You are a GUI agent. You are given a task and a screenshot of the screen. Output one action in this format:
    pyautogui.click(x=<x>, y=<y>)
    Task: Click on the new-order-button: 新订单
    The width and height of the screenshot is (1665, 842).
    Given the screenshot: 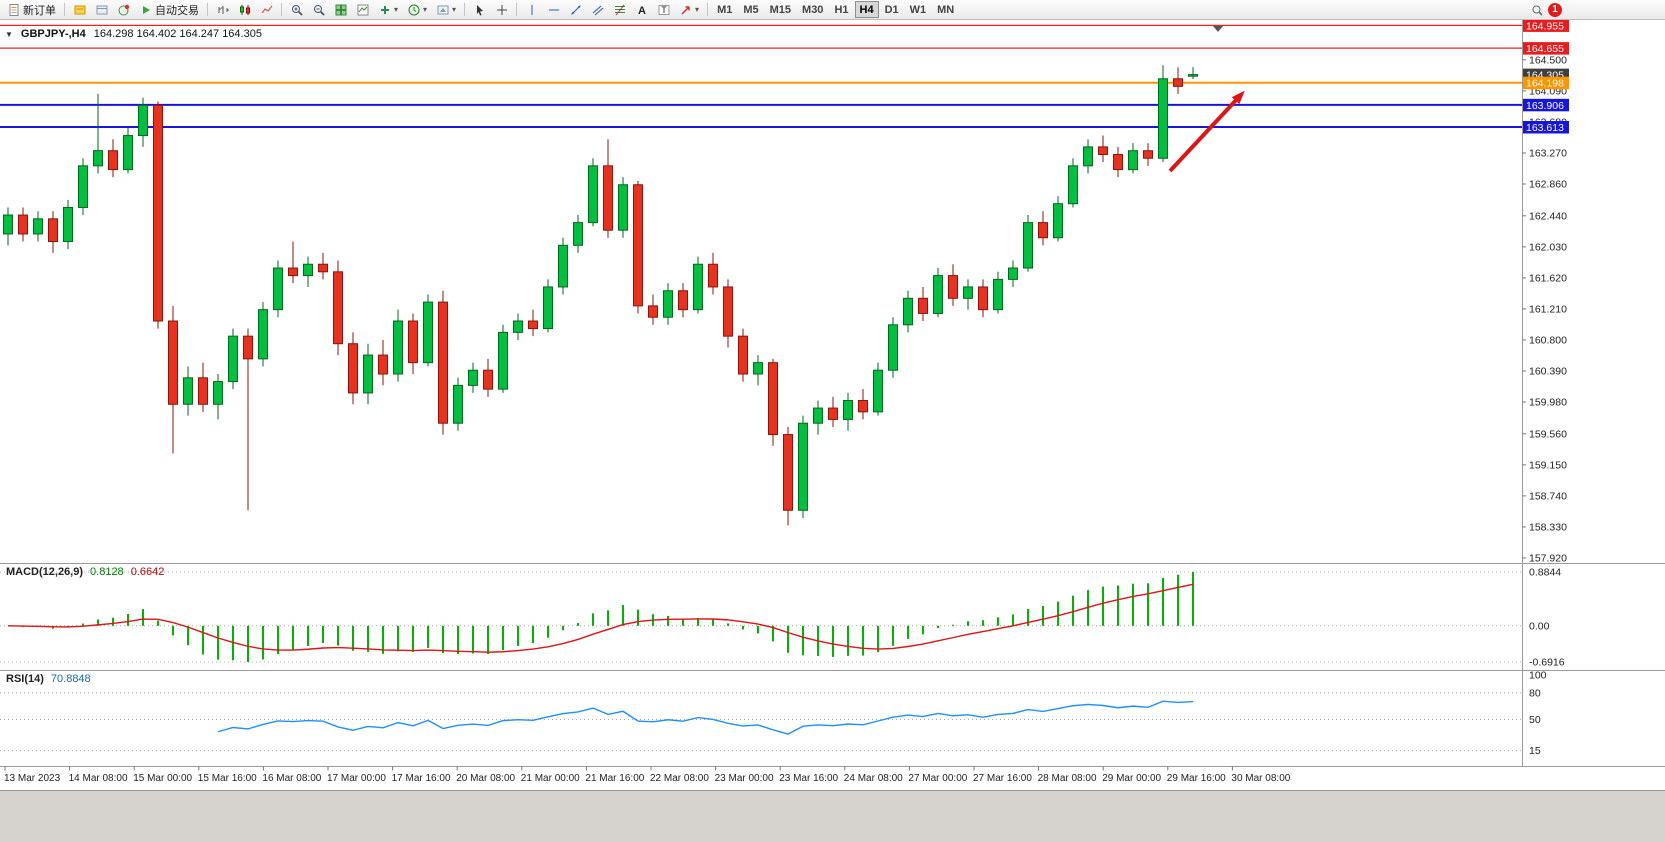 What is the action you would take?
    pyautogui.click(x=31, y=9)
    